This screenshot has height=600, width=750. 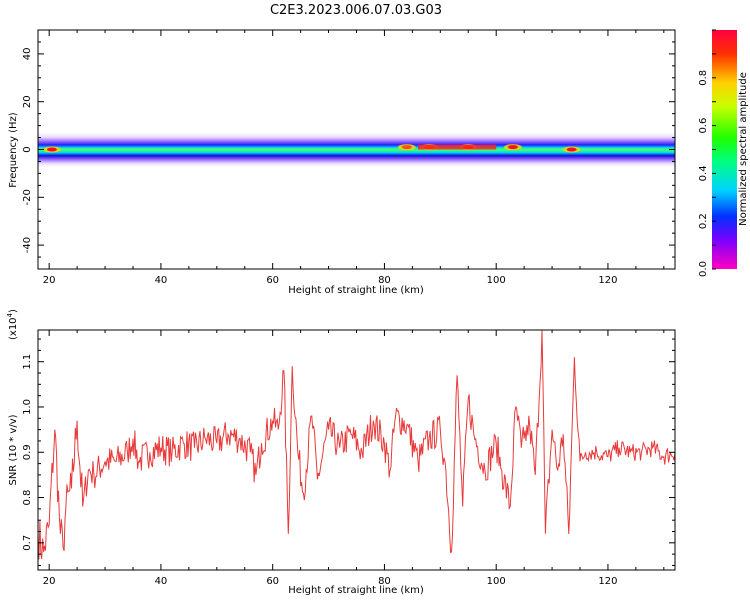 What do you see at coordinates (49, 280) in the screenshot?
I see `spectrogram-x-tick-label: 20` at bounding box center [49, 280].